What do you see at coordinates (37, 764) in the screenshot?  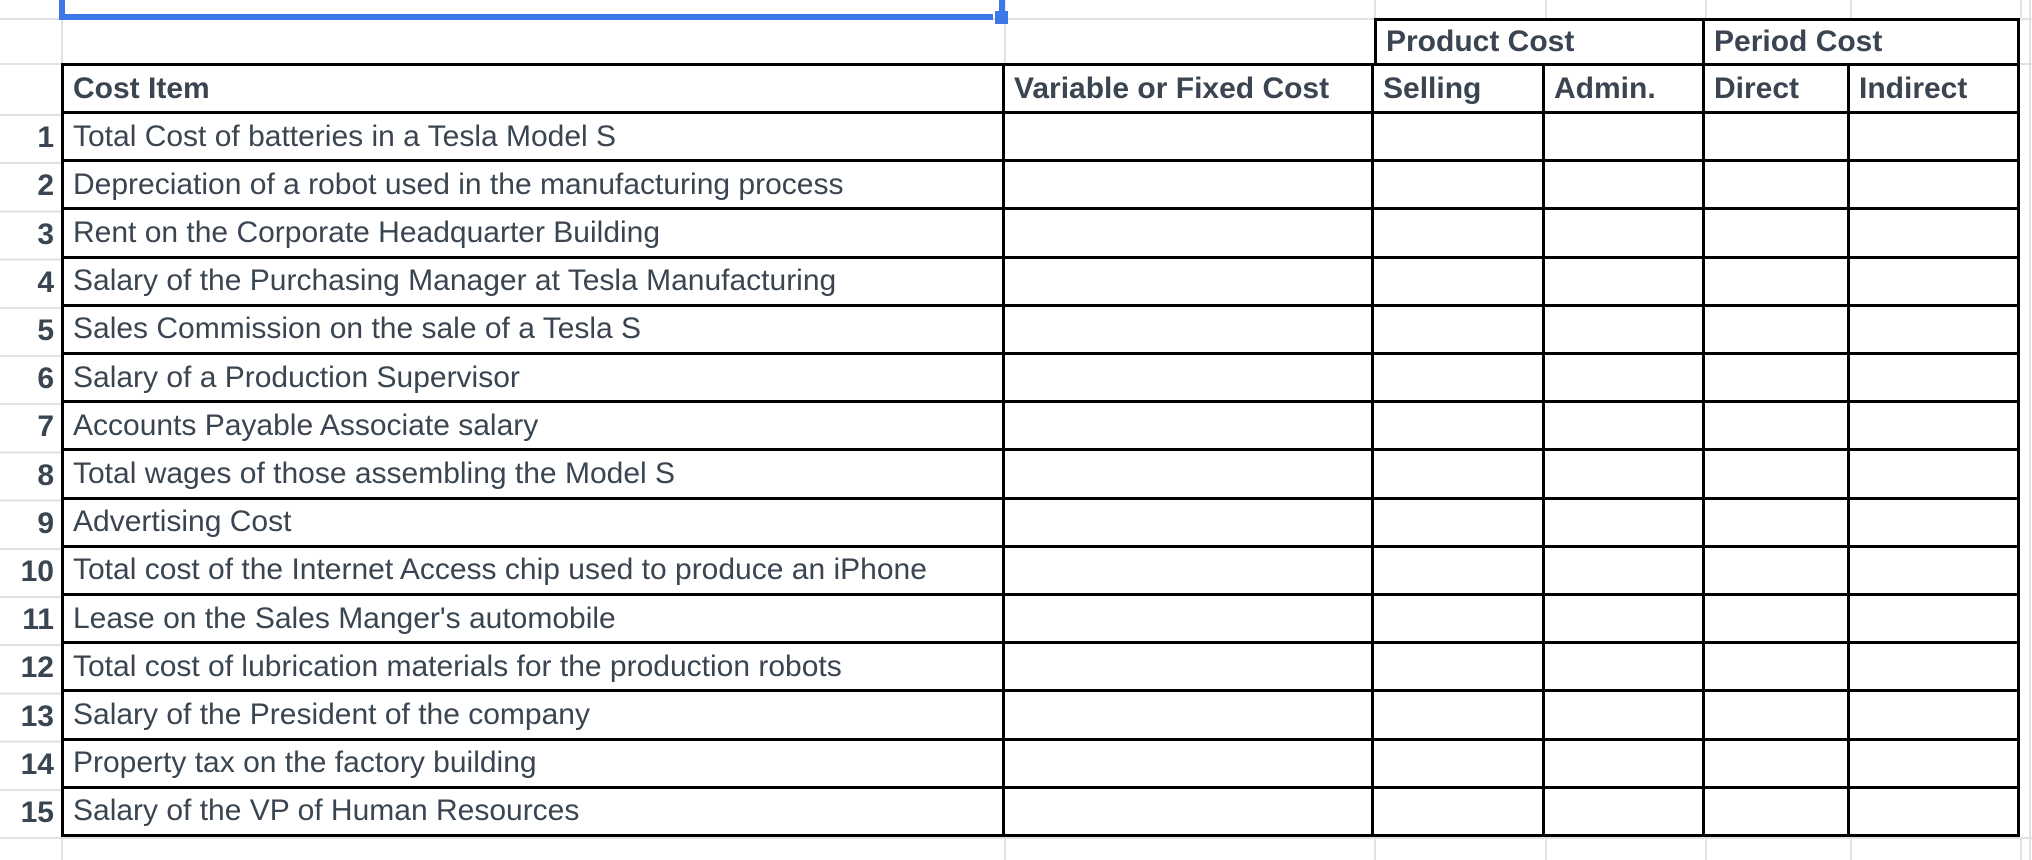 I see `row-number-cell: 14` at bounding box center [37, 764].